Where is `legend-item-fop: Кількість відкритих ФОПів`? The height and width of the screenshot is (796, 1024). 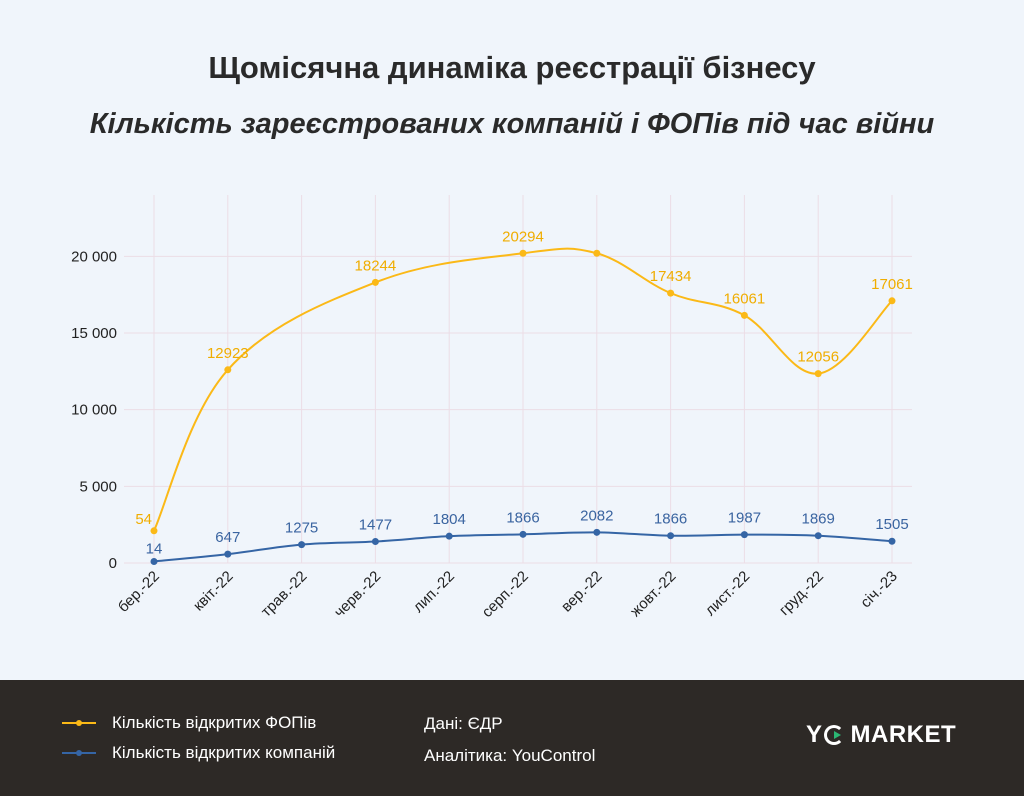
legend-item-fop: Кількість відкритих ФОПів is located at coordinates (189, 723).